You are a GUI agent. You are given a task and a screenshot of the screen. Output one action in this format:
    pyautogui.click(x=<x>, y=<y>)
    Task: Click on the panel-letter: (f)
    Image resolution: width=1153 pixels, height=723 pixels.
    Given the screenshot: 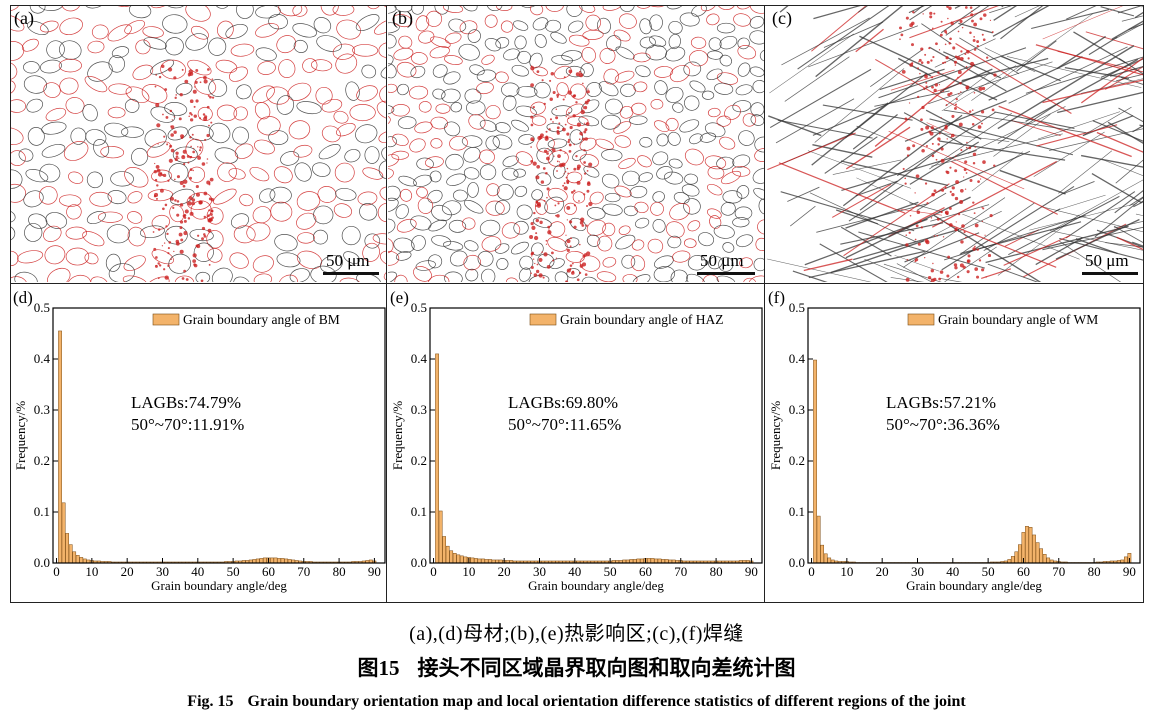 What is the action you would take?
    pyautogui.click(x=776, y=297)
    